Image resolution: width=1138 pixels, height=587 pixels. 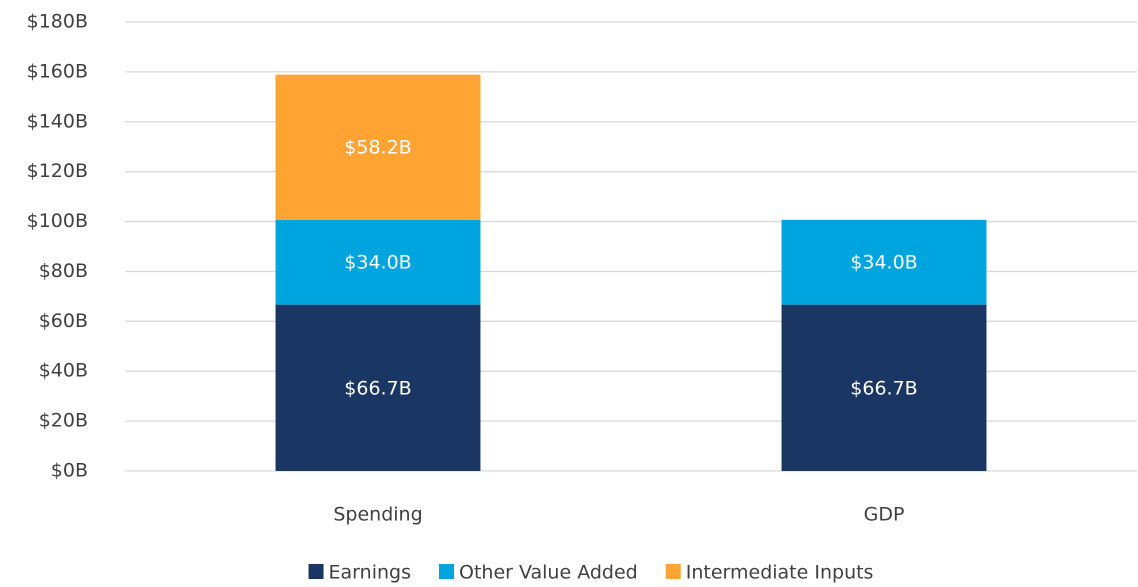 I want to click on y-tick-label: $180B, so click(x=57, y=22).